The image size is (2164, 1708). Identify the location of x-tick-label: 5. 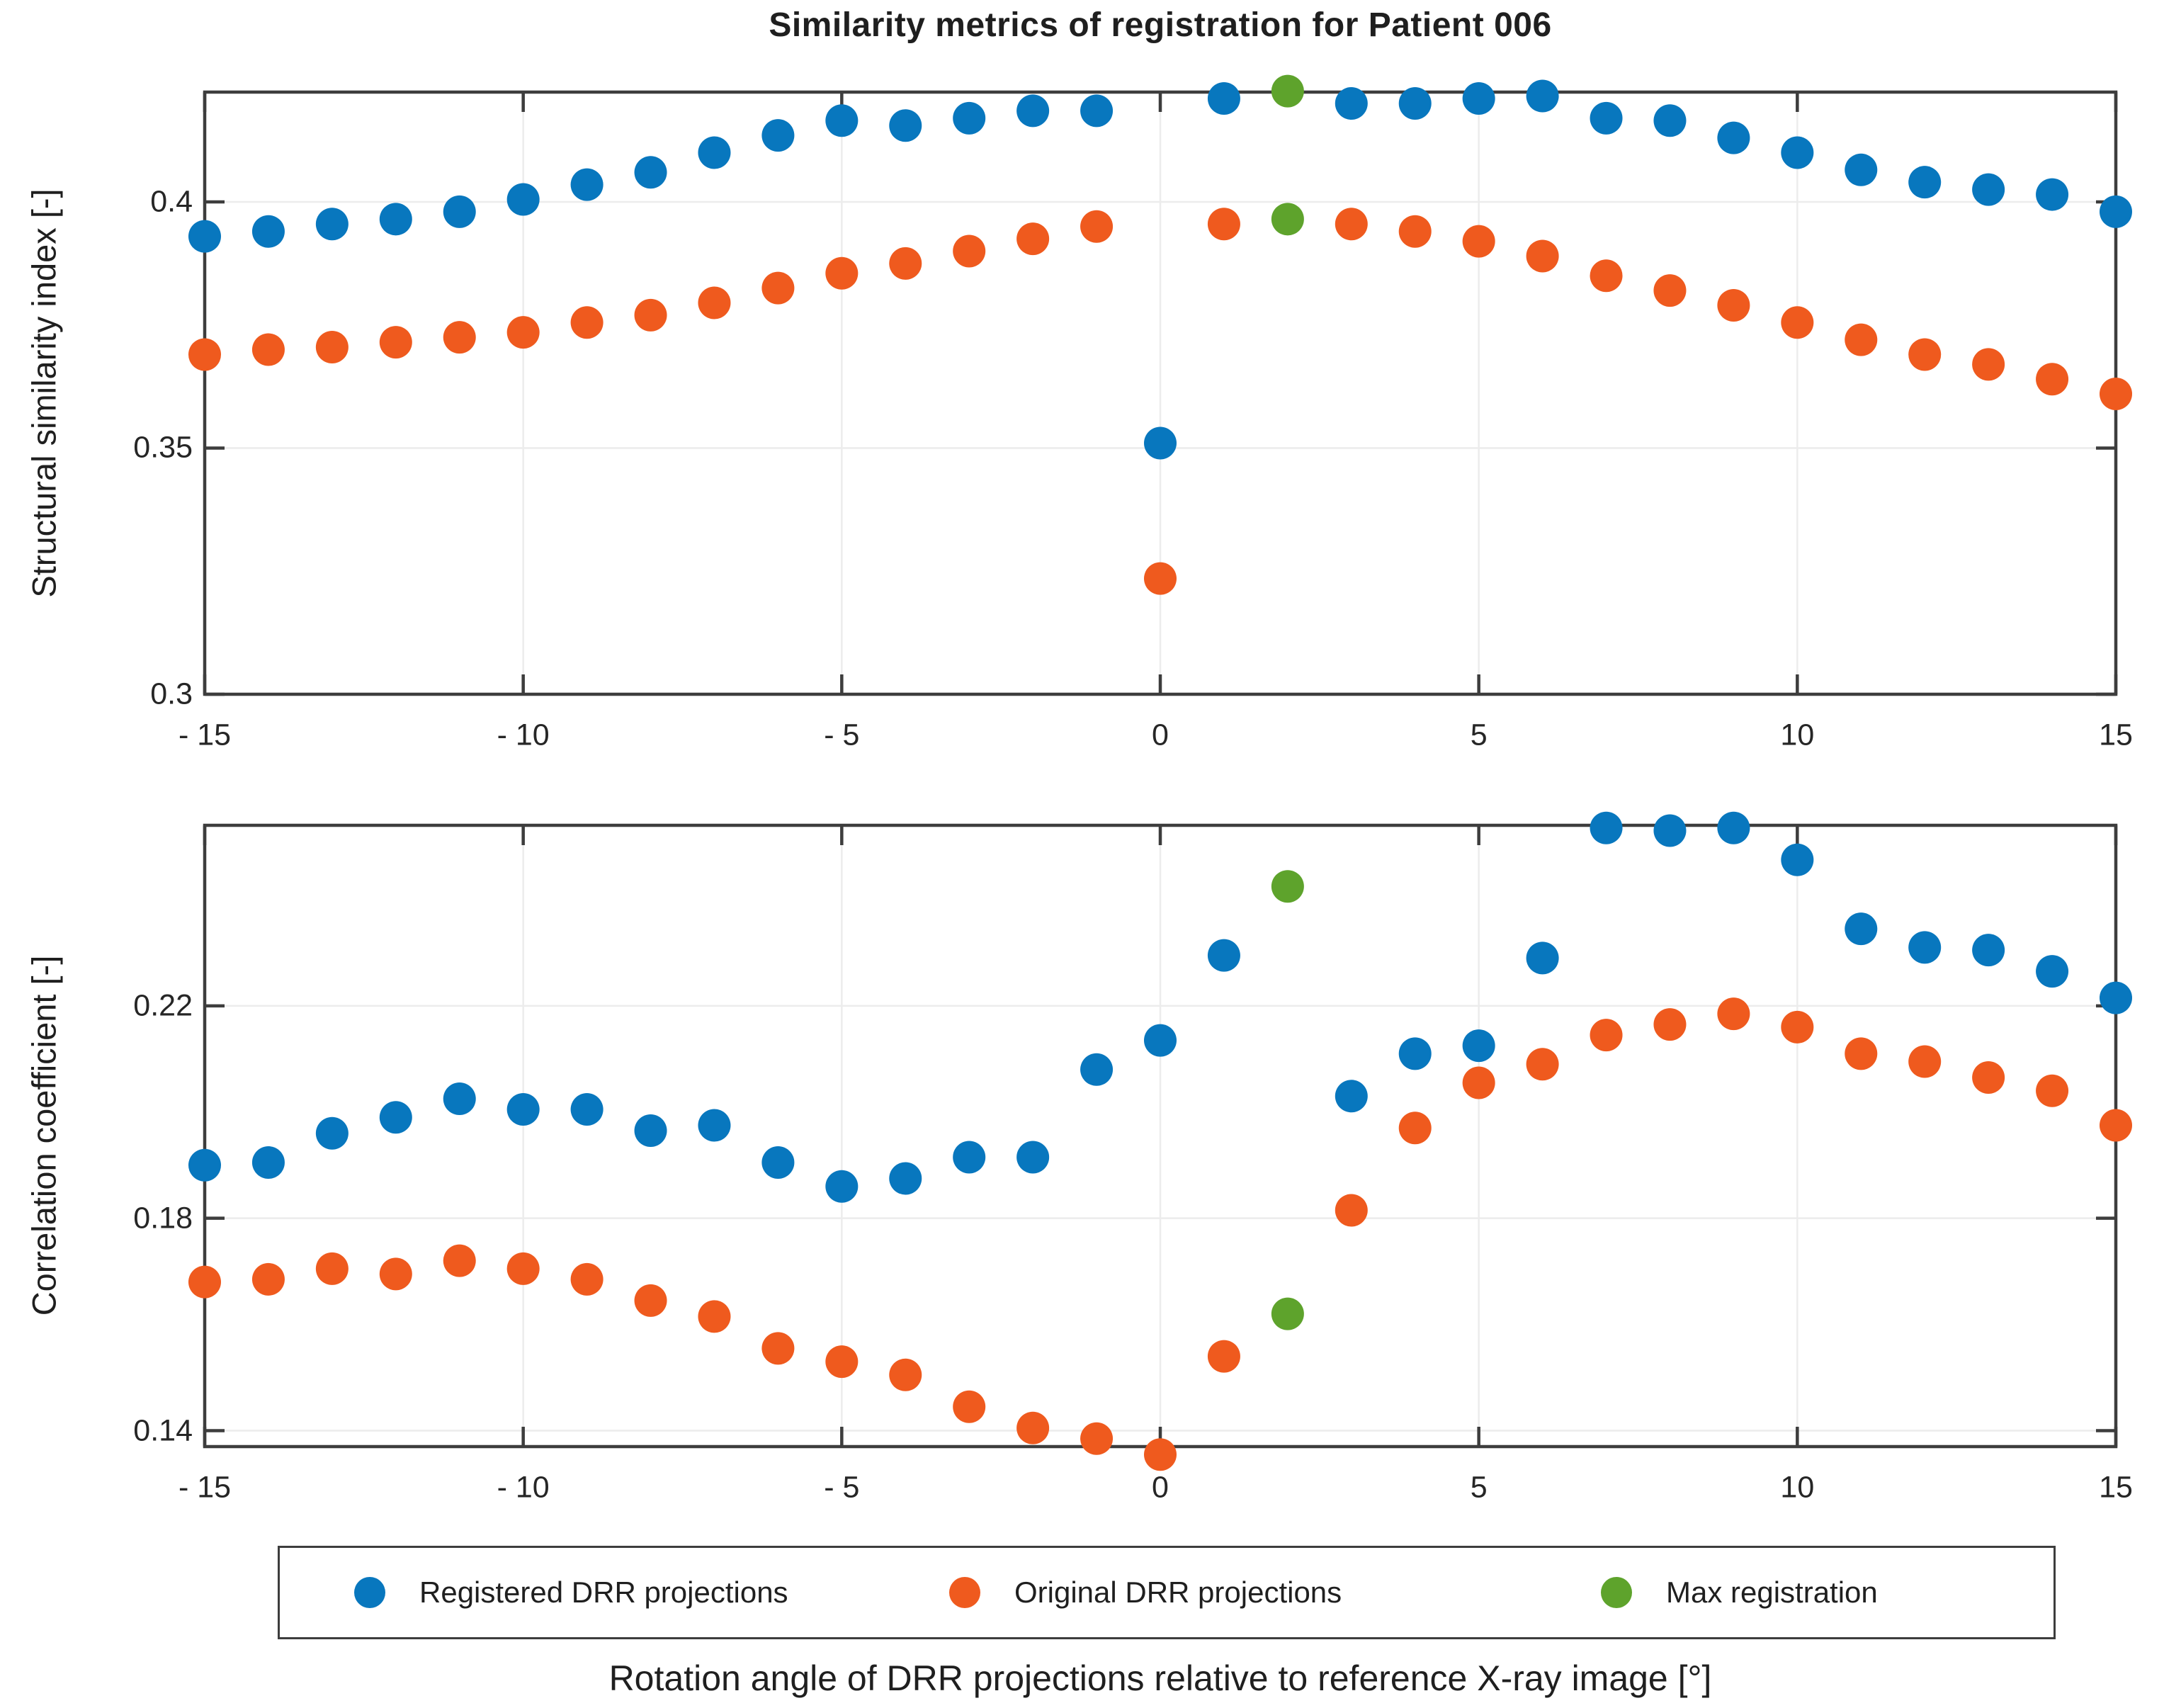
(1479, 1487).